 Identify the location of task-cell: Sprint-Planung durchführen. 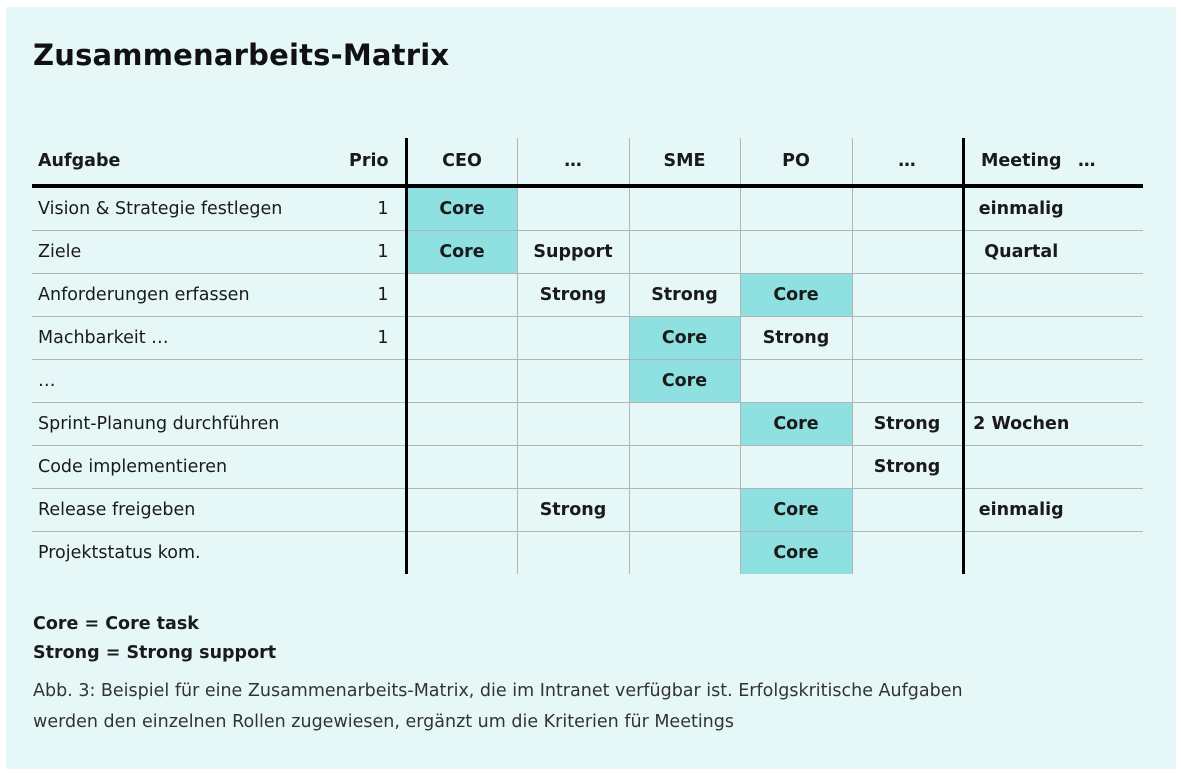
(159, 424).